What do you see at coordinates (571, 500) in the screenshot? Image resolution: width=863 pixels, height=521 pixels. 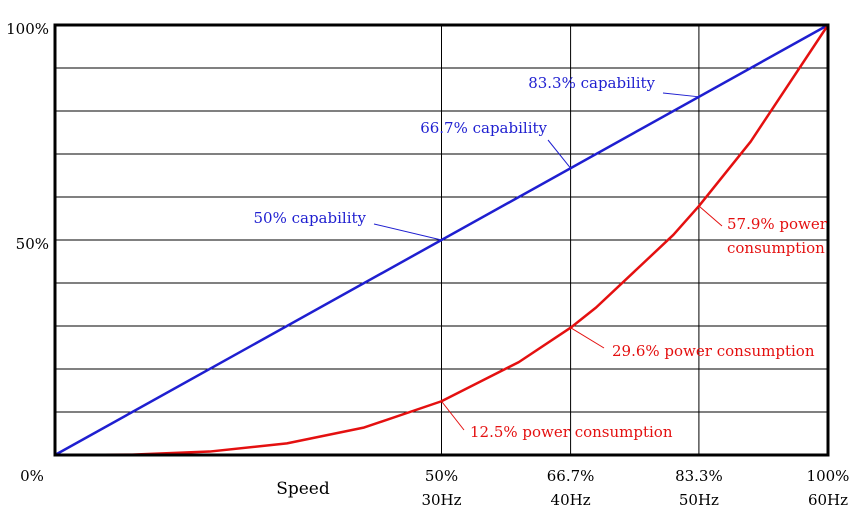 I see `x-tick-sublabel: 40Hz` at bounding box center [571, 500].